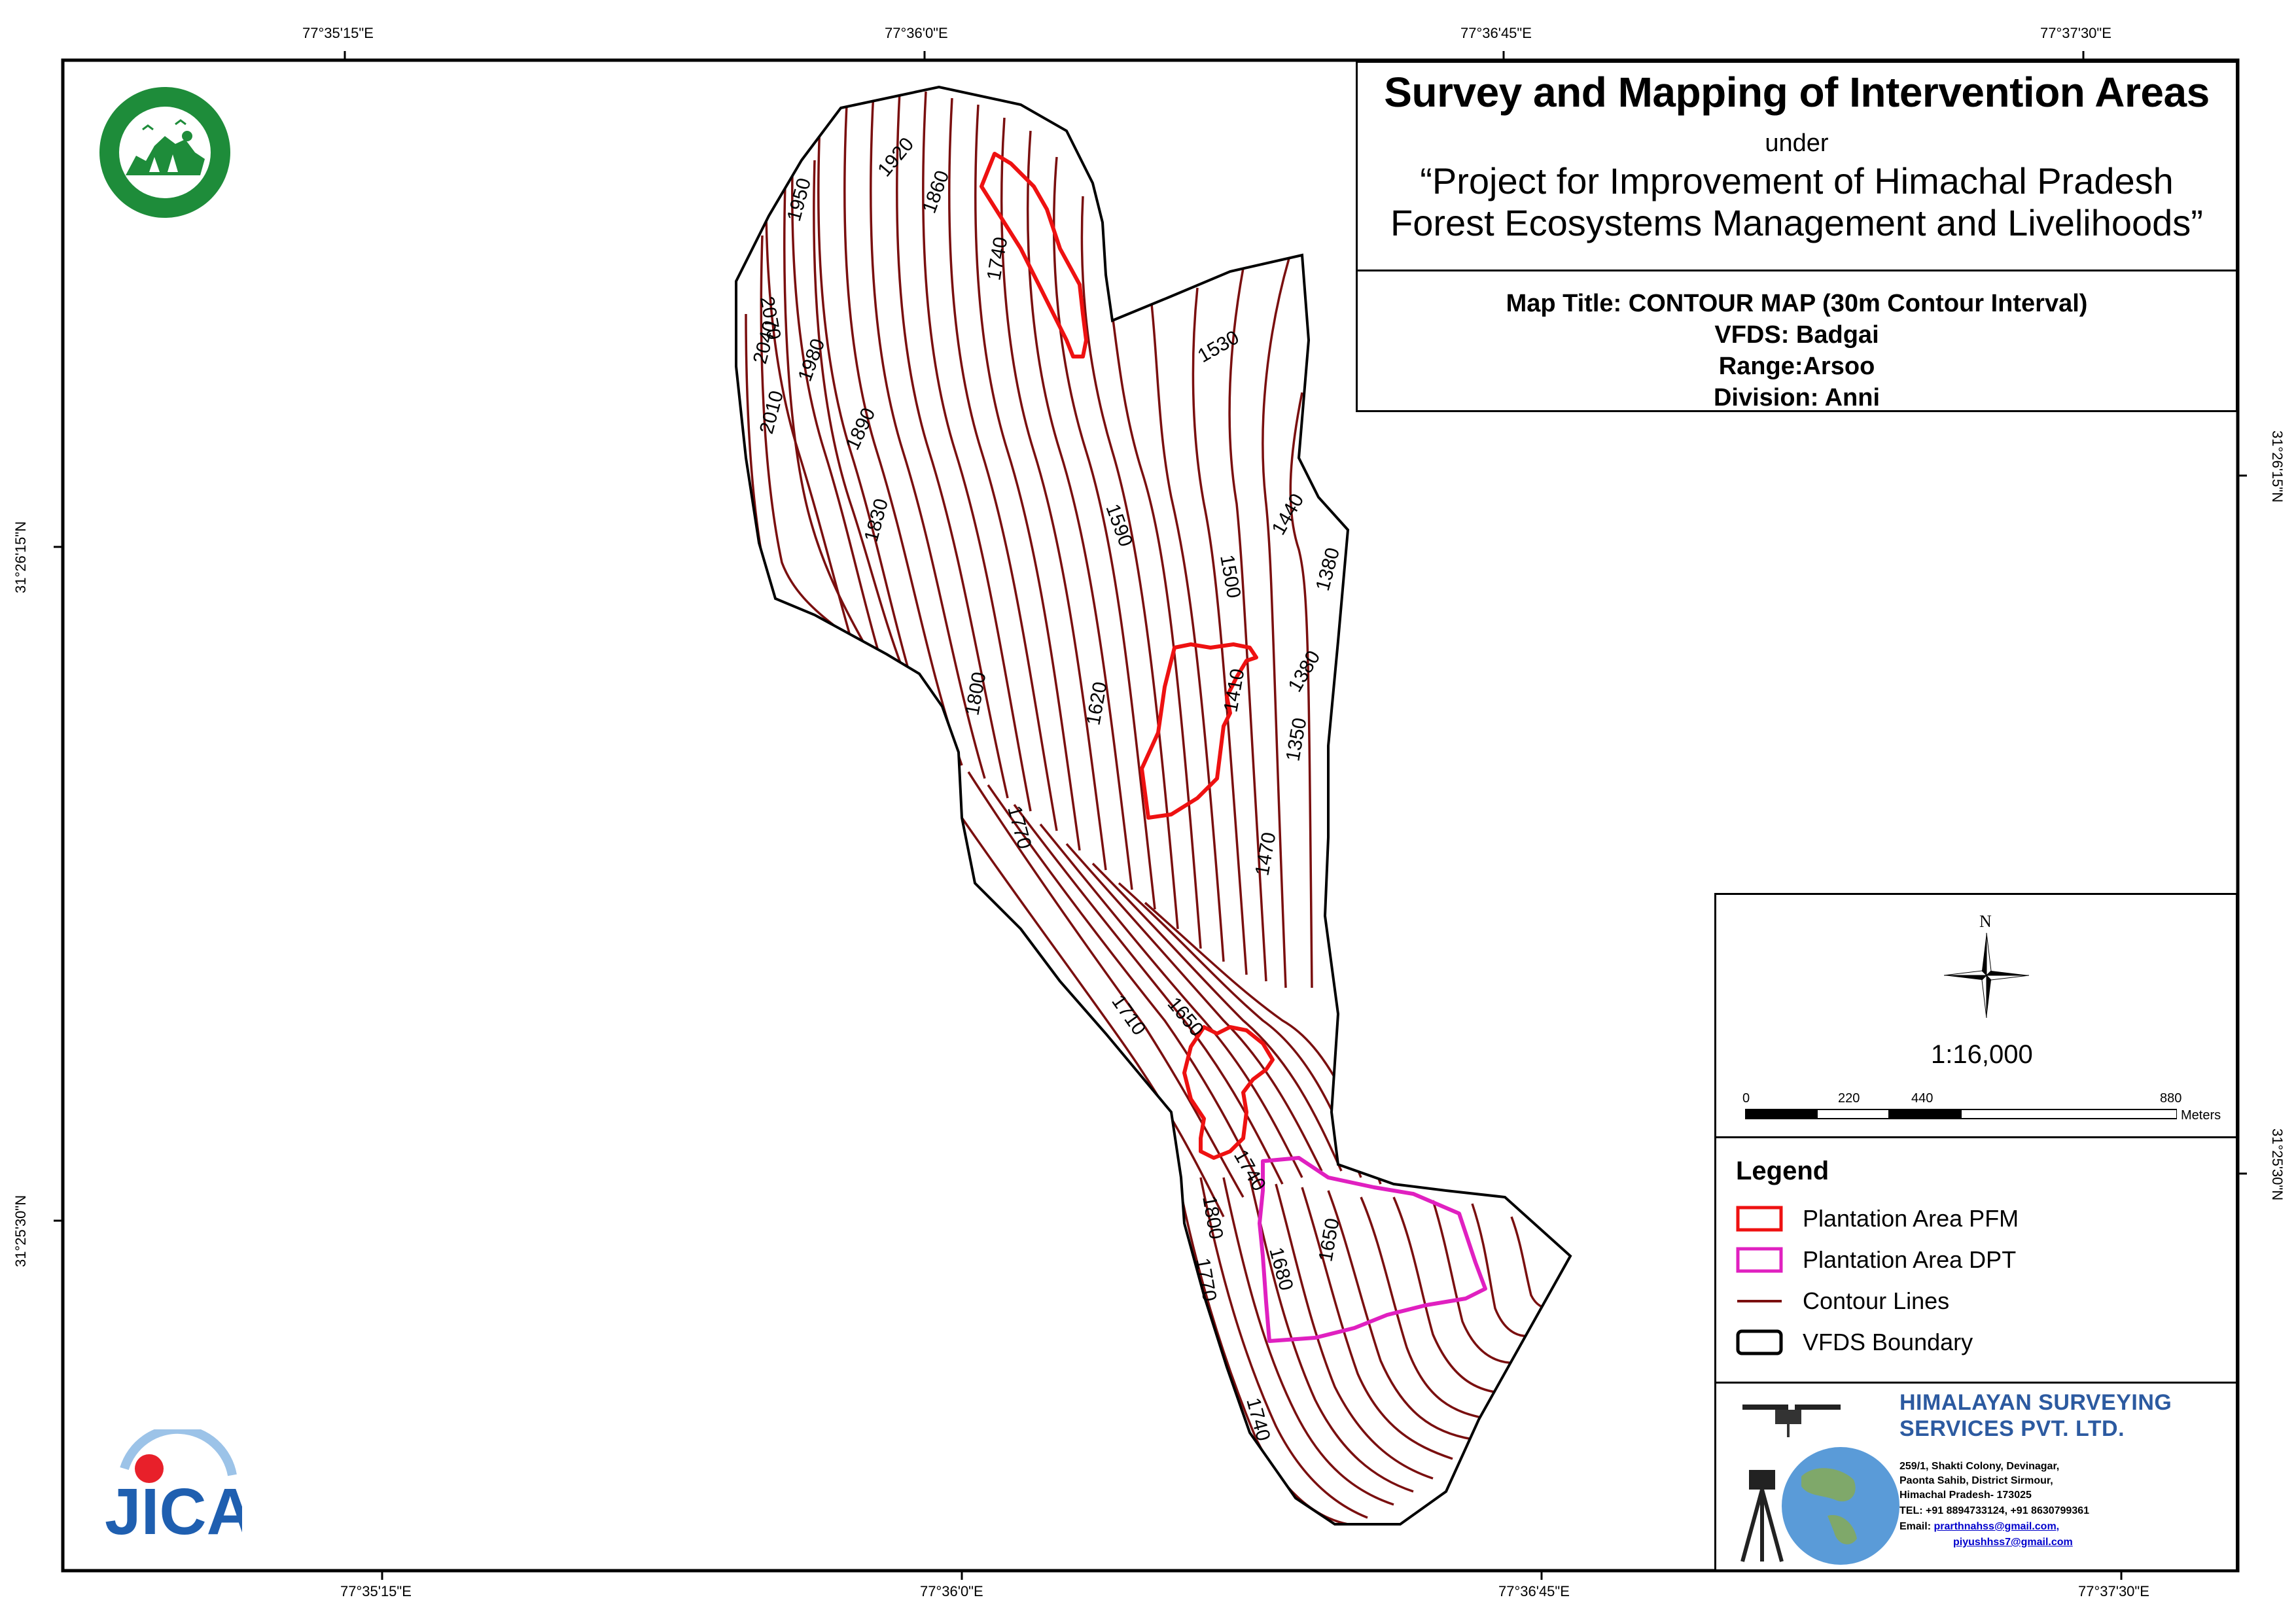 Image resolution: width=2296 pixels, height=1623 pixels. I want to click on north-scale-panel: N 1:16,000 0 220 440 880 Meters, so click(1976, 1015).